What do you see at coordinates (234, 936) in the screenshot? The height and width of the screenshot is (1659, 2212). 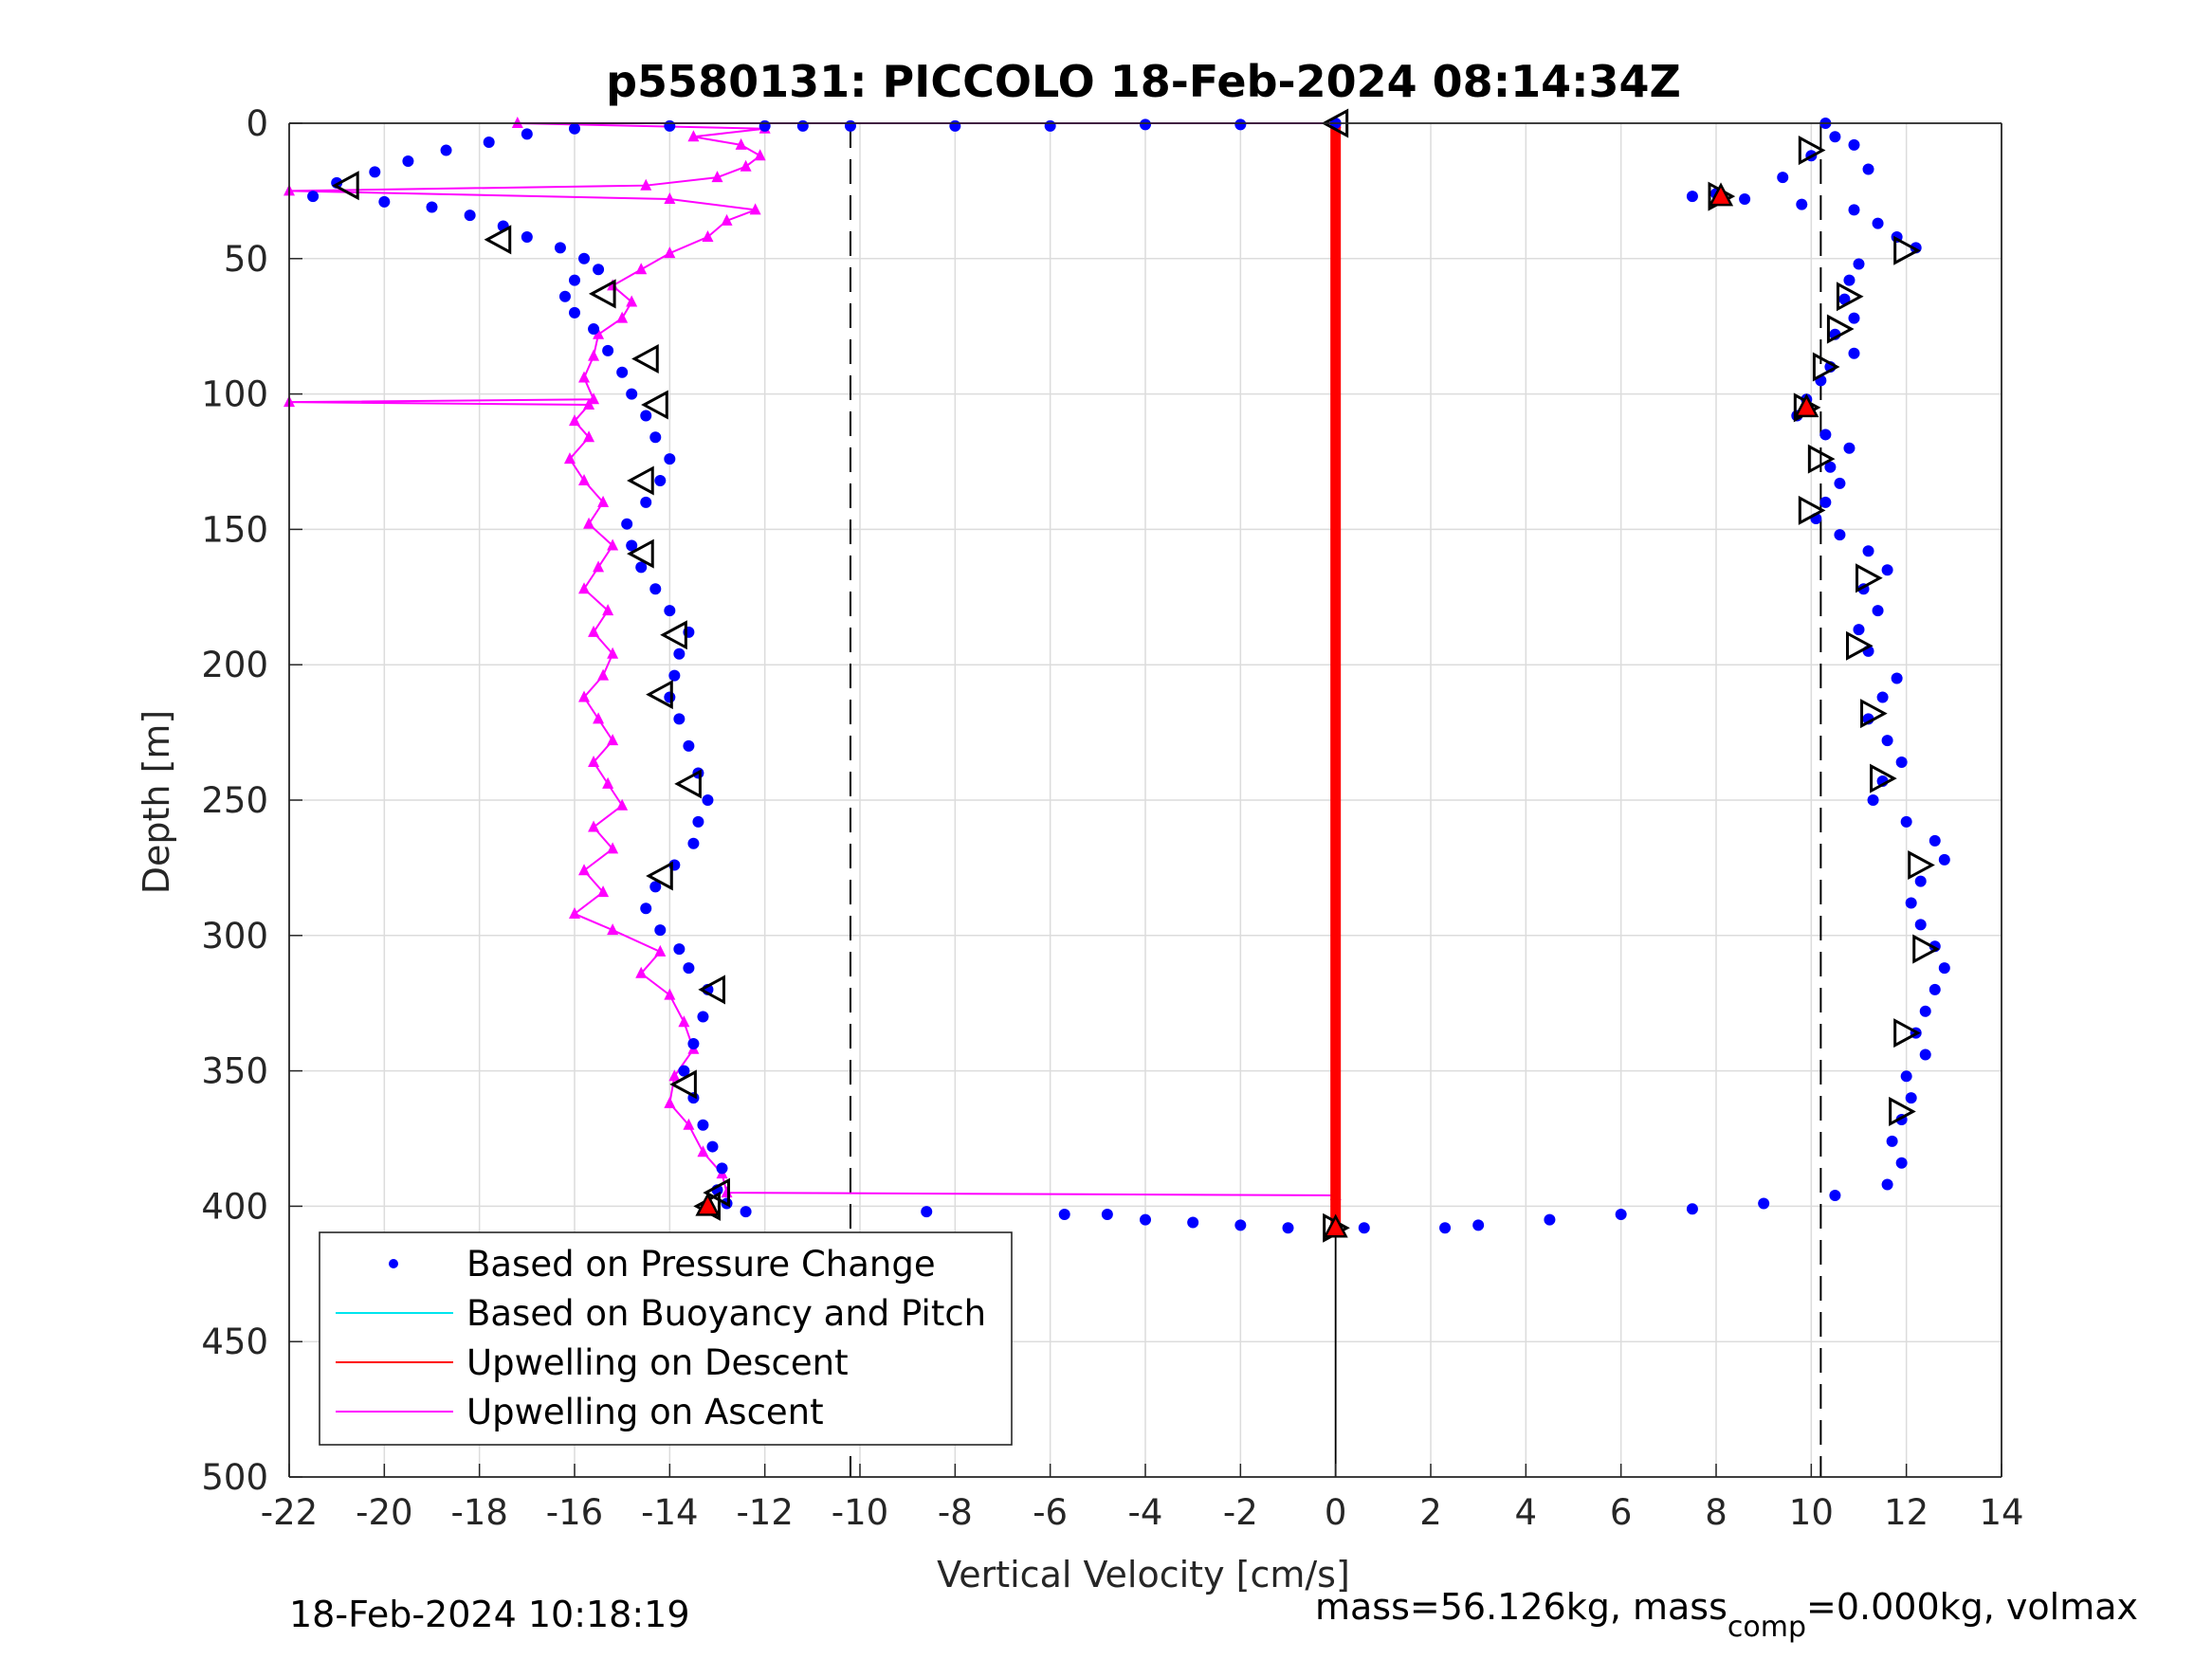 I see `y-tick-label: 300` at bounding box center [234, 936].